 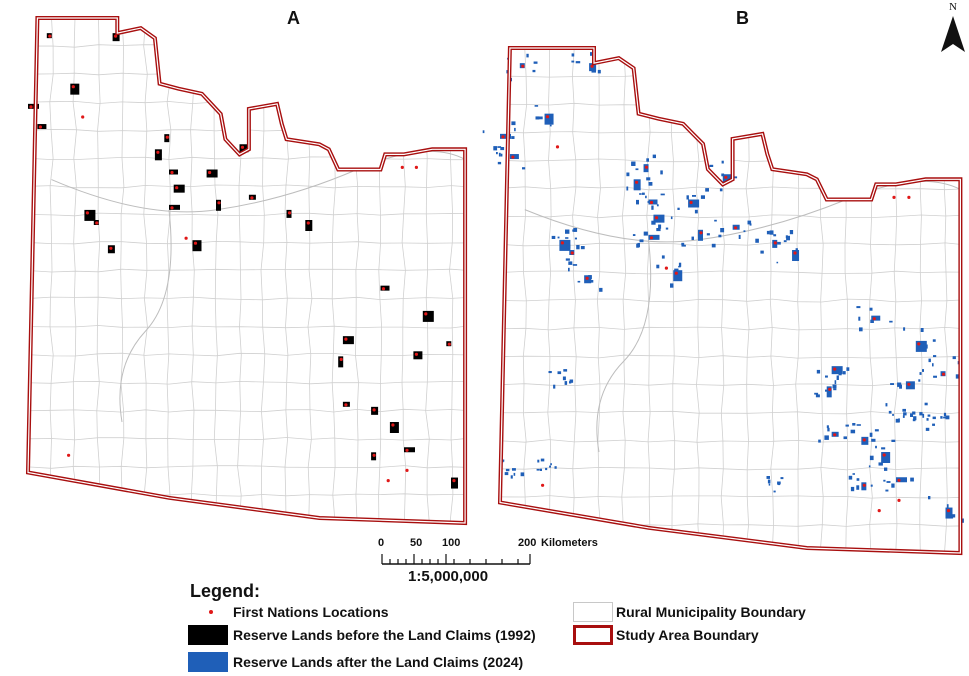 I want to click on panel-label-a: A, so click(x=293, y=18).